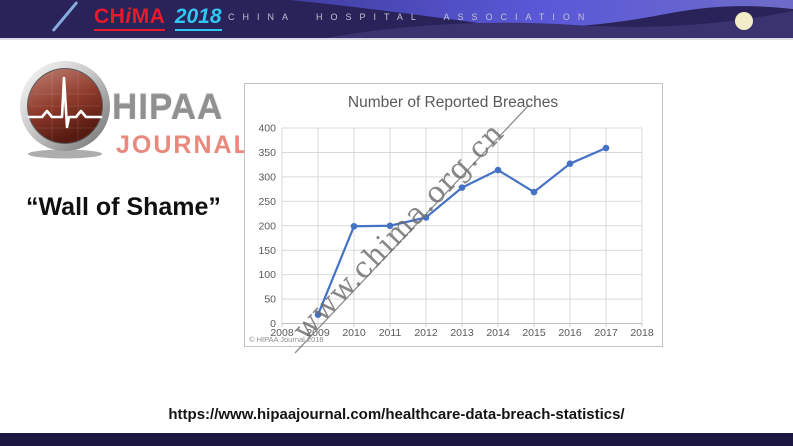 This screenshot has width=793, height=446. I want to click on svg-text: 250, so click(267, 202).